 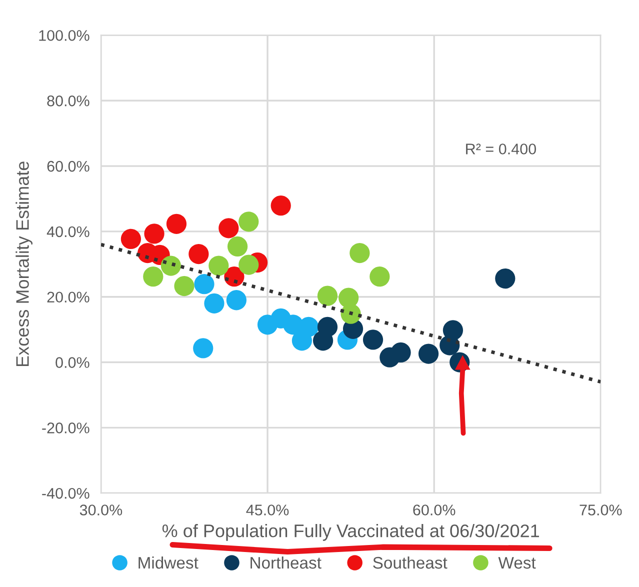 I want to click on legend-label: Midwest, so click(x=168, y=562).